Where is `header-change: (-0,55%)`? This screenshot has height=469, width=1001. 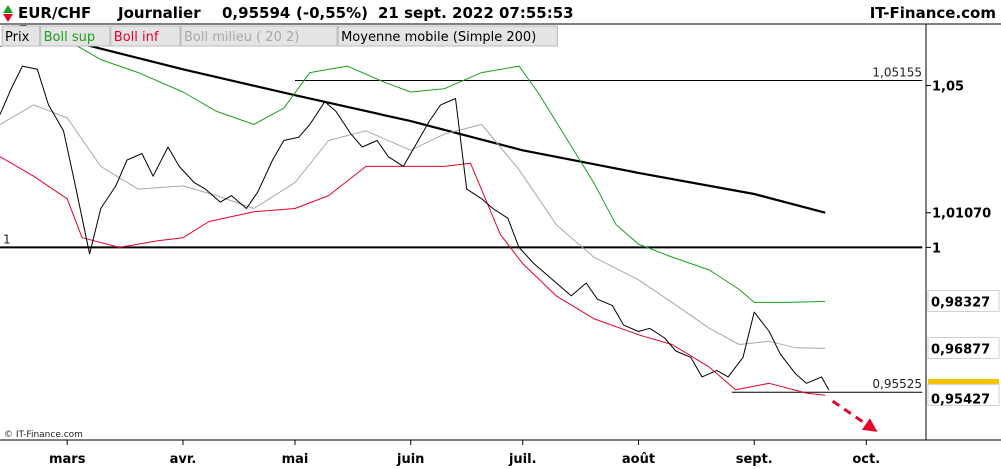
header-change: (-0,55%) is located at coordinates (332, 13).